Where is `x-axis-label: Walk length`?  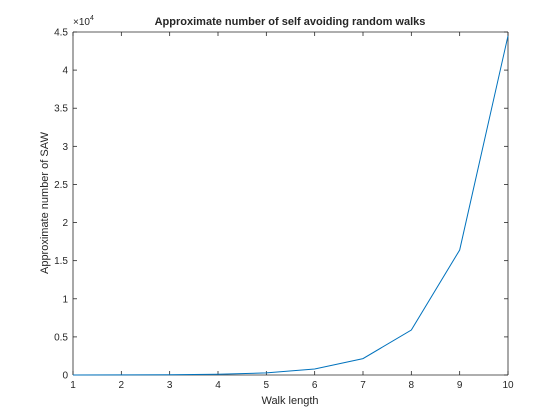
x-axis-label: Walk length is located at coordinates (289, 401).